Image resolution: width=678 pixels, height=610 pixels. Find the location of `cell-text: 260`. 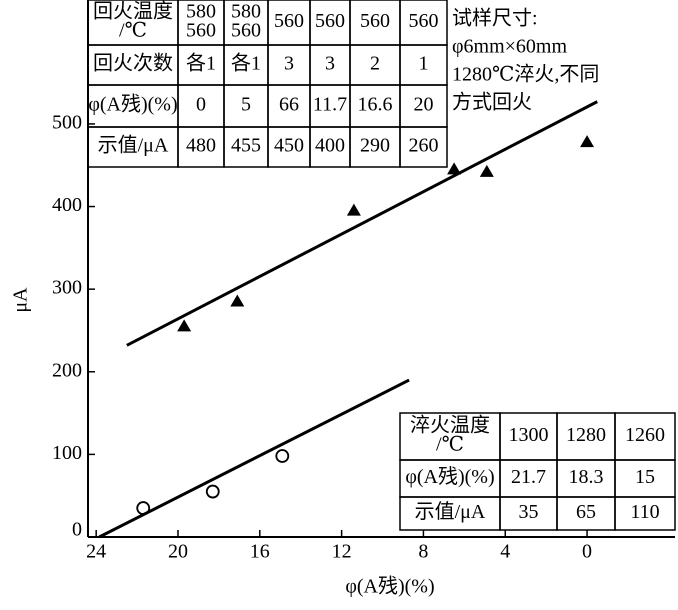

cell-text: 260 is located at coordinates (424, 146).